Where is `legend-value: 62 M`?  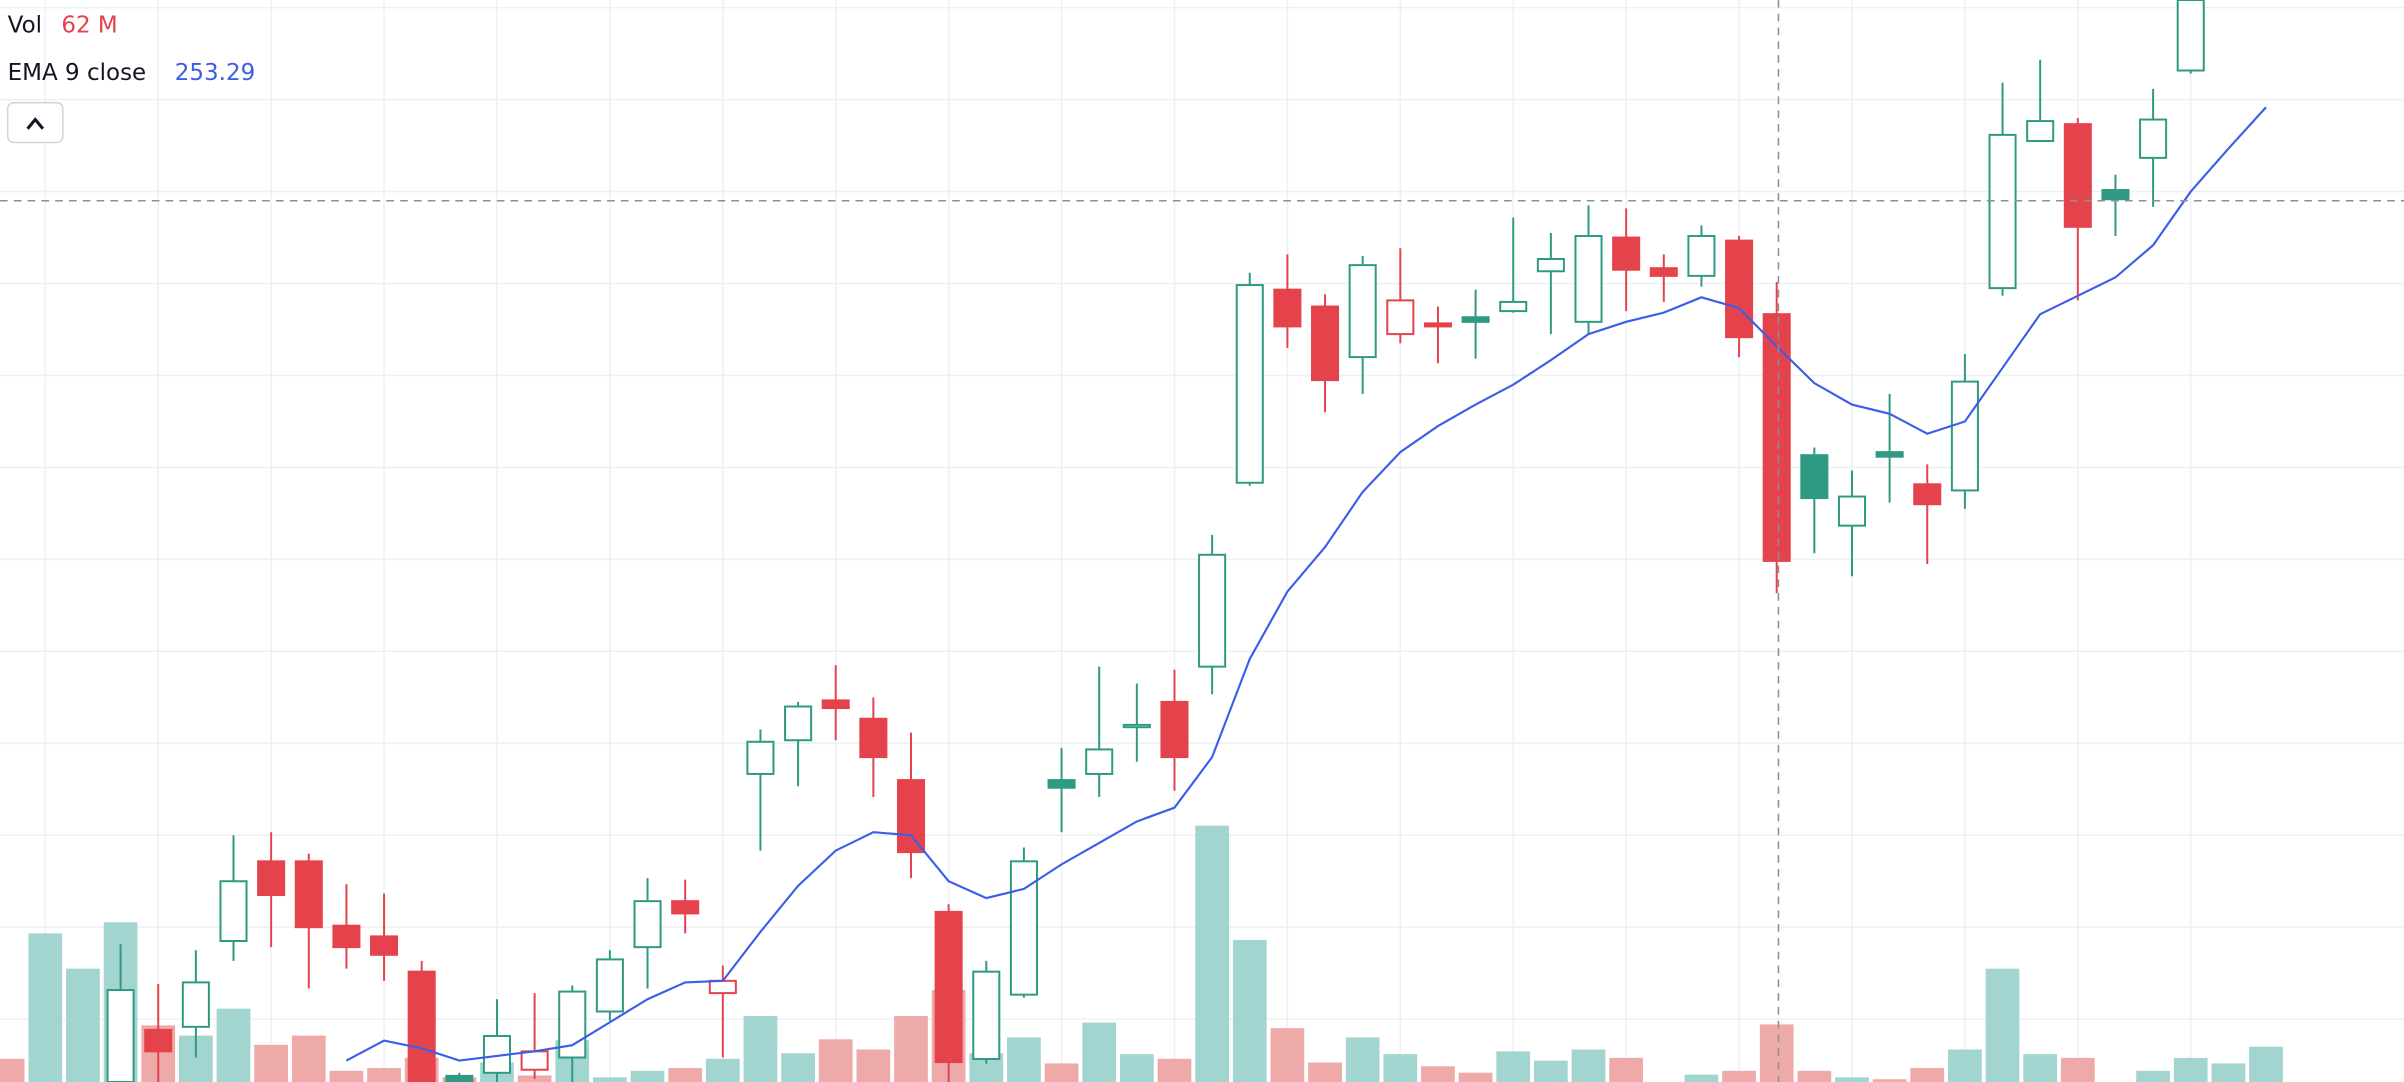
legend-value: 62 M is located at coordinates (89, 26).